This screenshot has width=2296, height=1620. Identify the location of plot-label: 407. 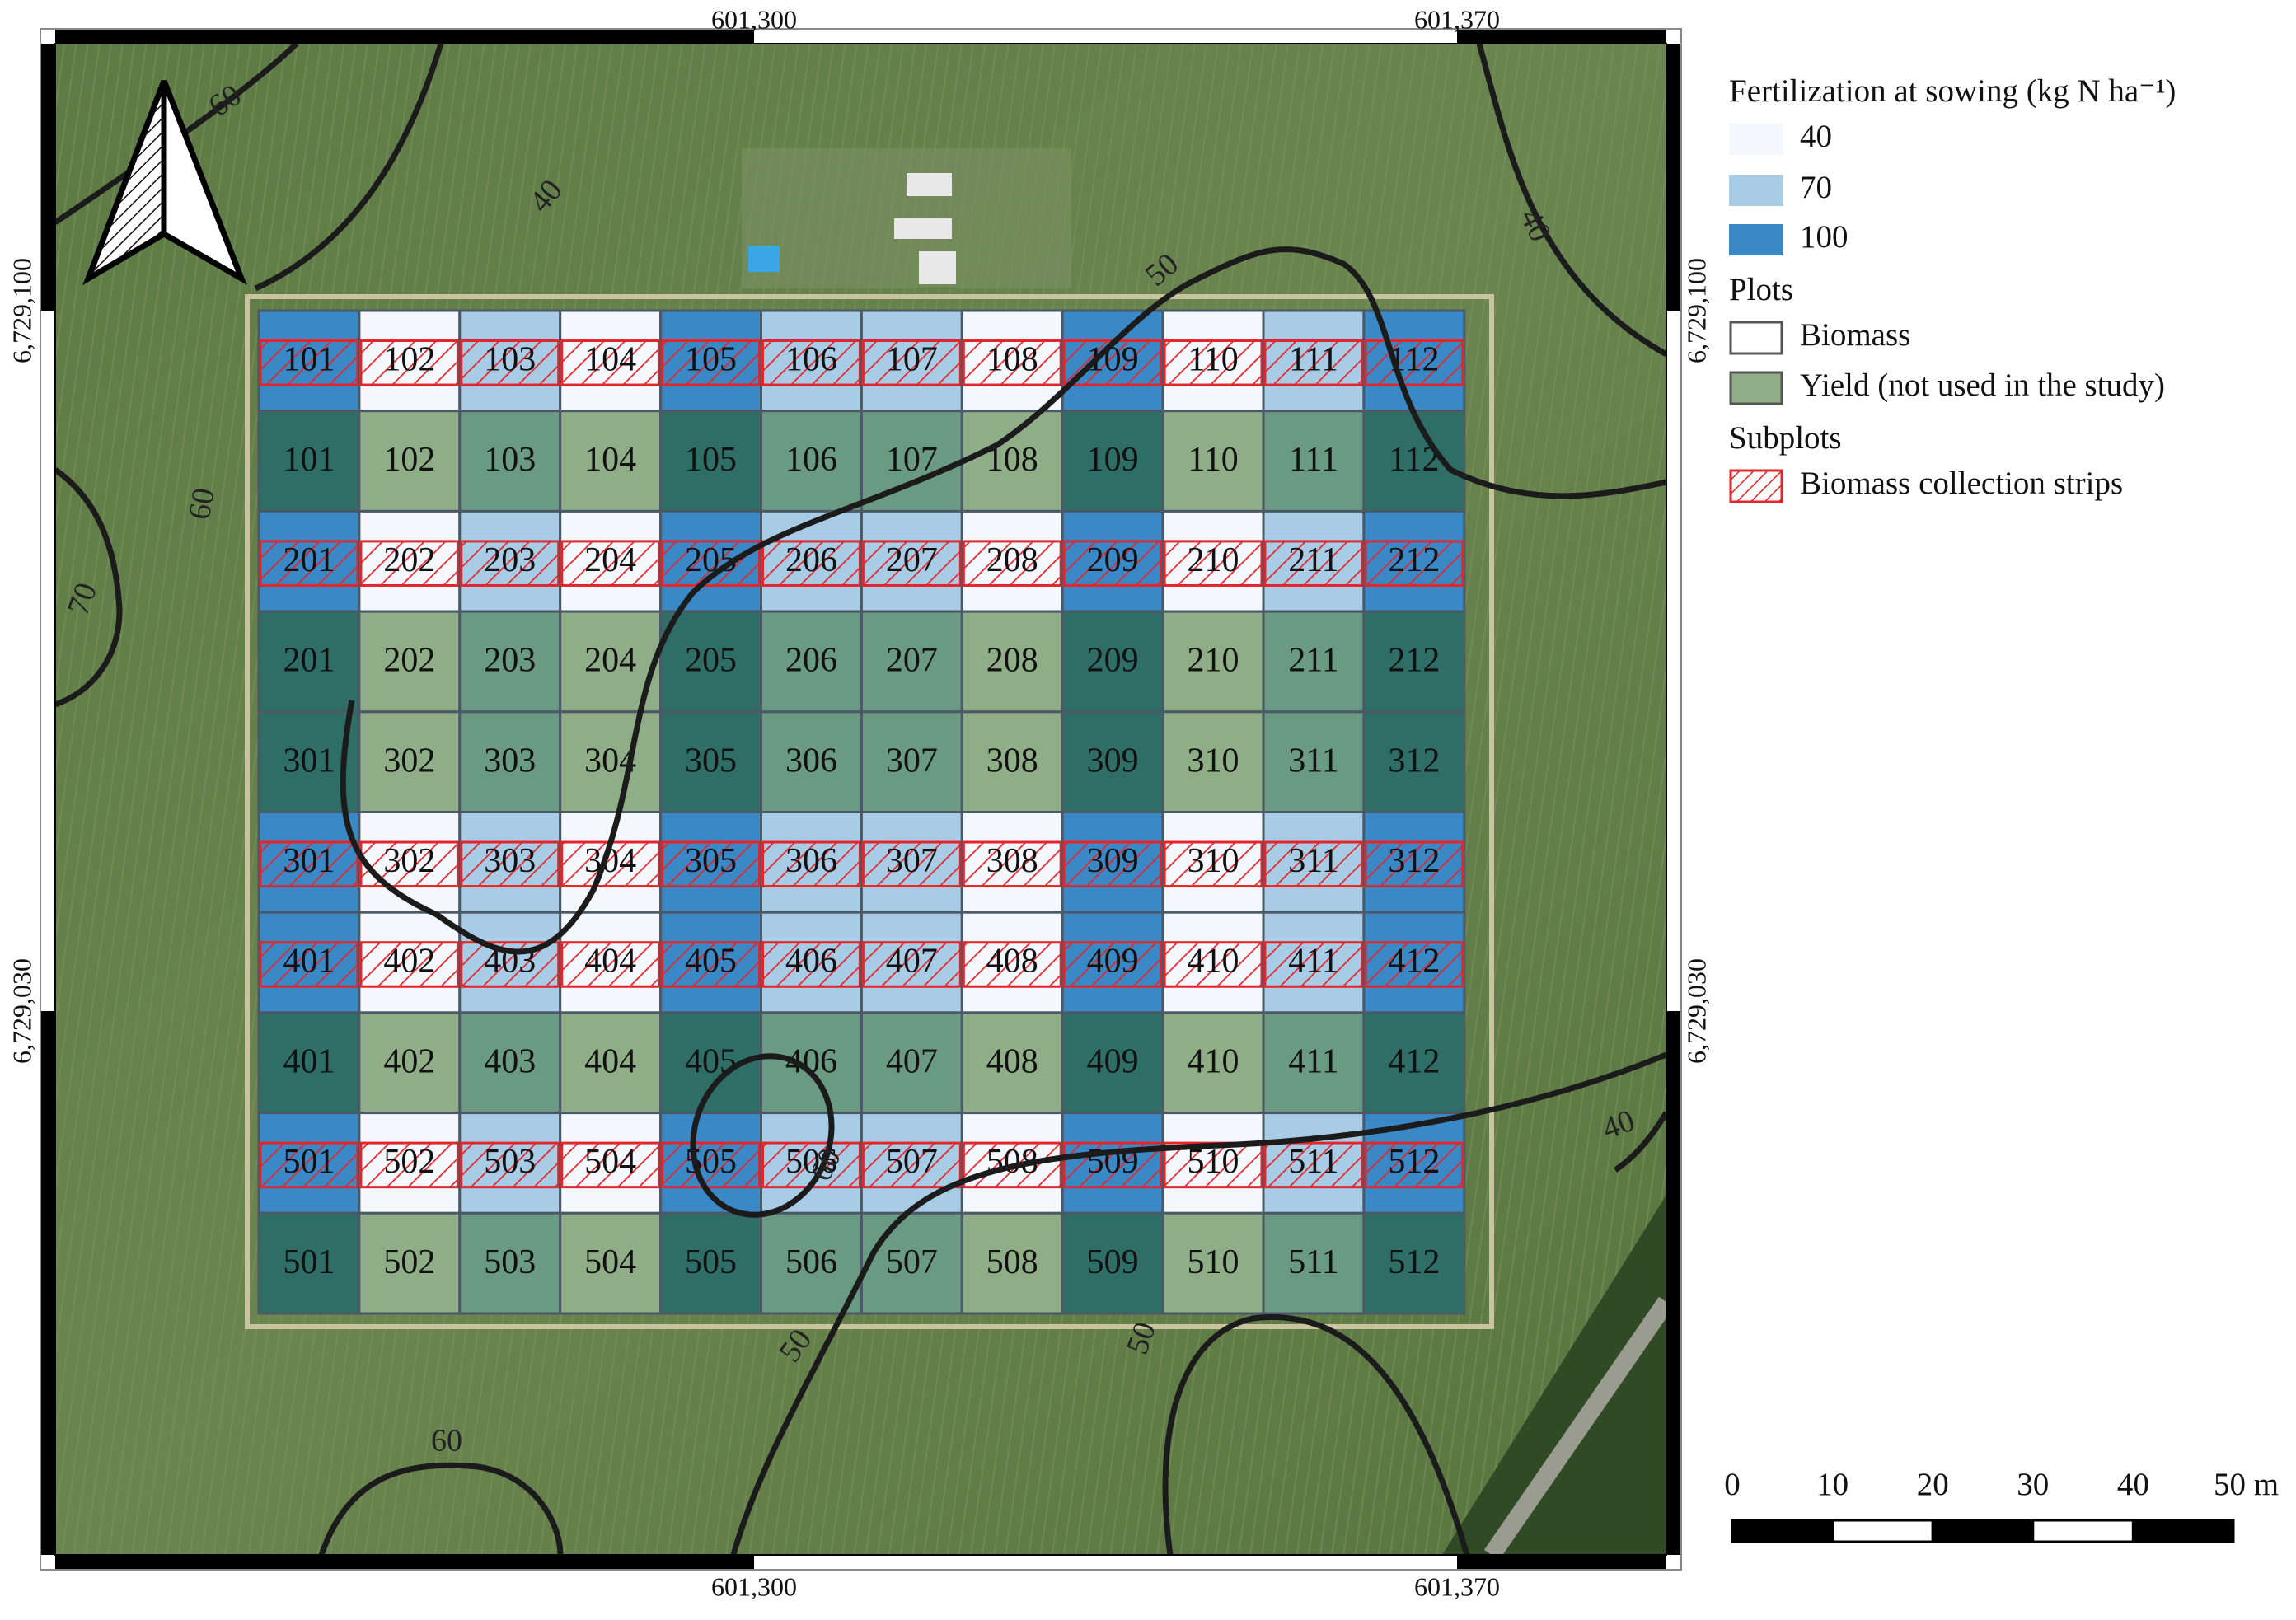
(912, 1061).